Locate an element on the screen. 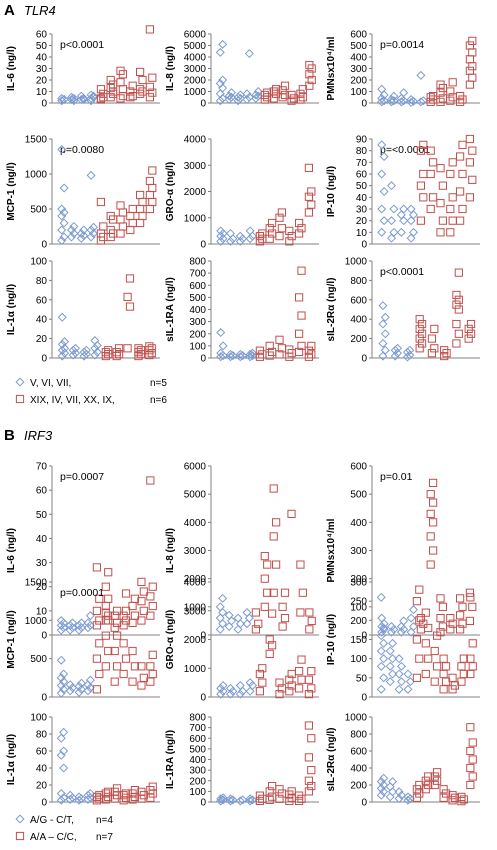 This screenshot has height=850, width=497. chart-4: 0 1000 2000 3000 4000 GRO-α (ng/l) is located at coordinates (242, 193).